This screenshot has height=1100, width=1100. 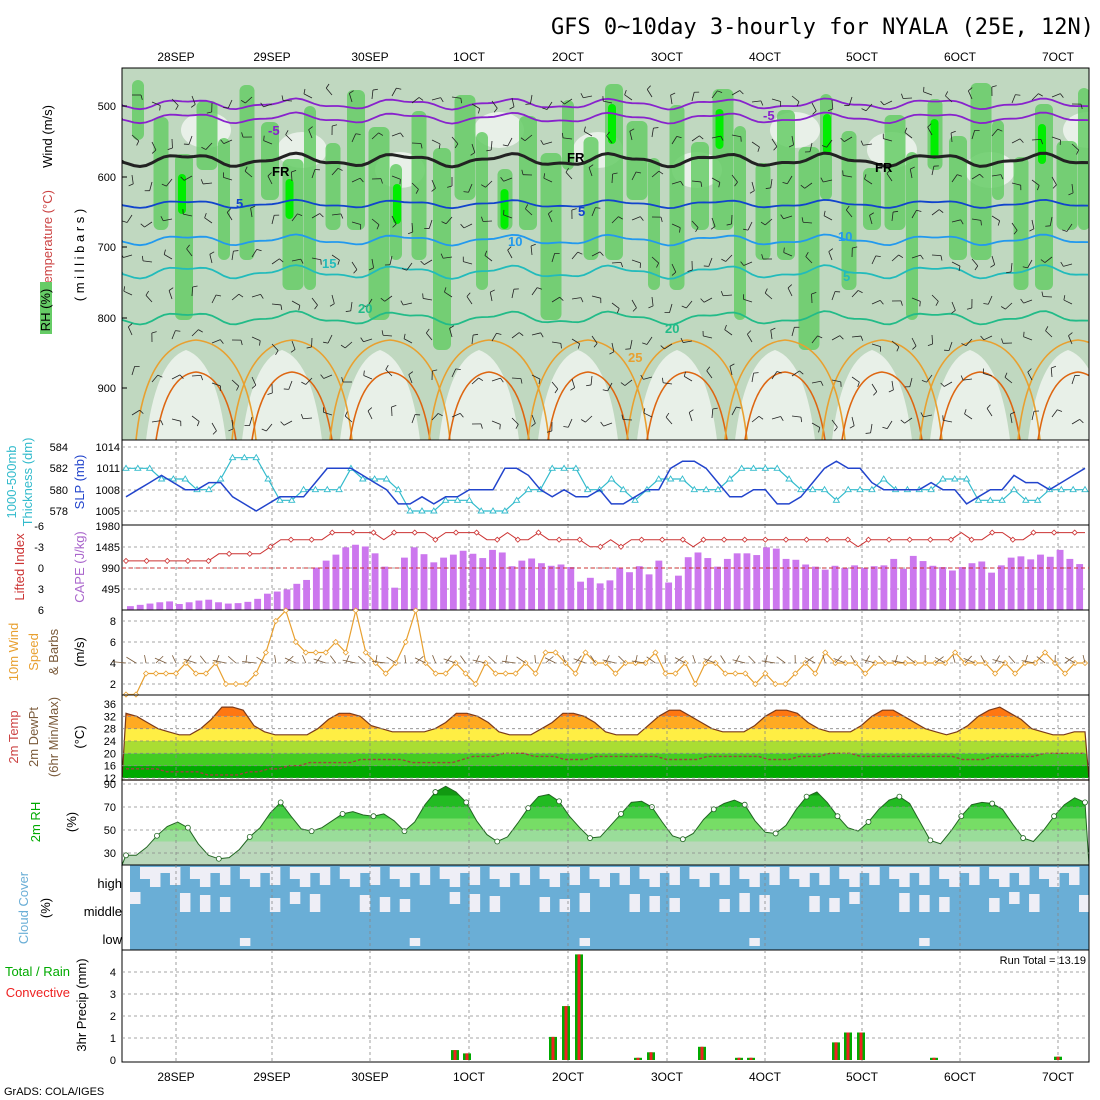 What do you see at coordinates (385, 904) in the screenshot?
I see `cloud-middle-gap` at bounding box center [385, 904].